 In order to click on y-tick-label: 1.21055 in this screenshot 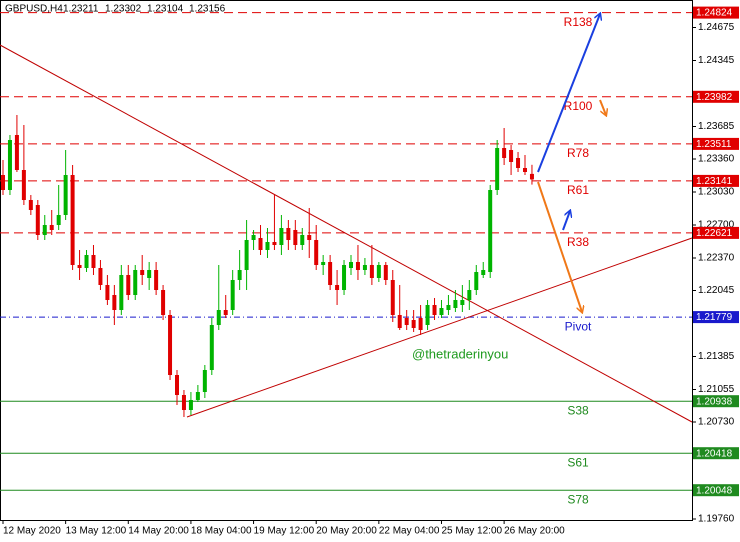, I will do `click(716, 389)`.